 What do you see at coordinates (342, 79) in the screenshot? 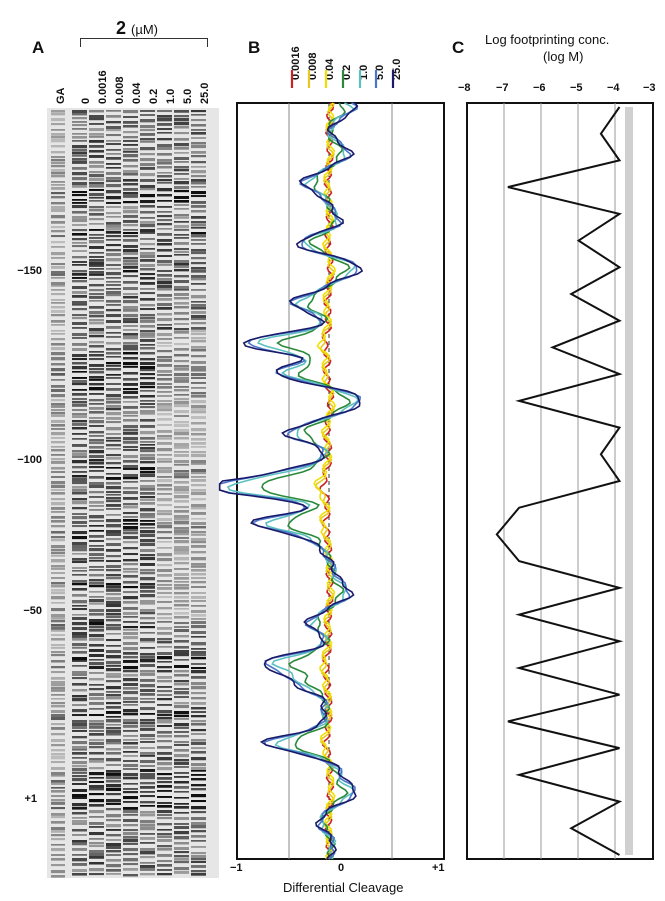
I see `legend-swatches` at bounding box center [342, 79].